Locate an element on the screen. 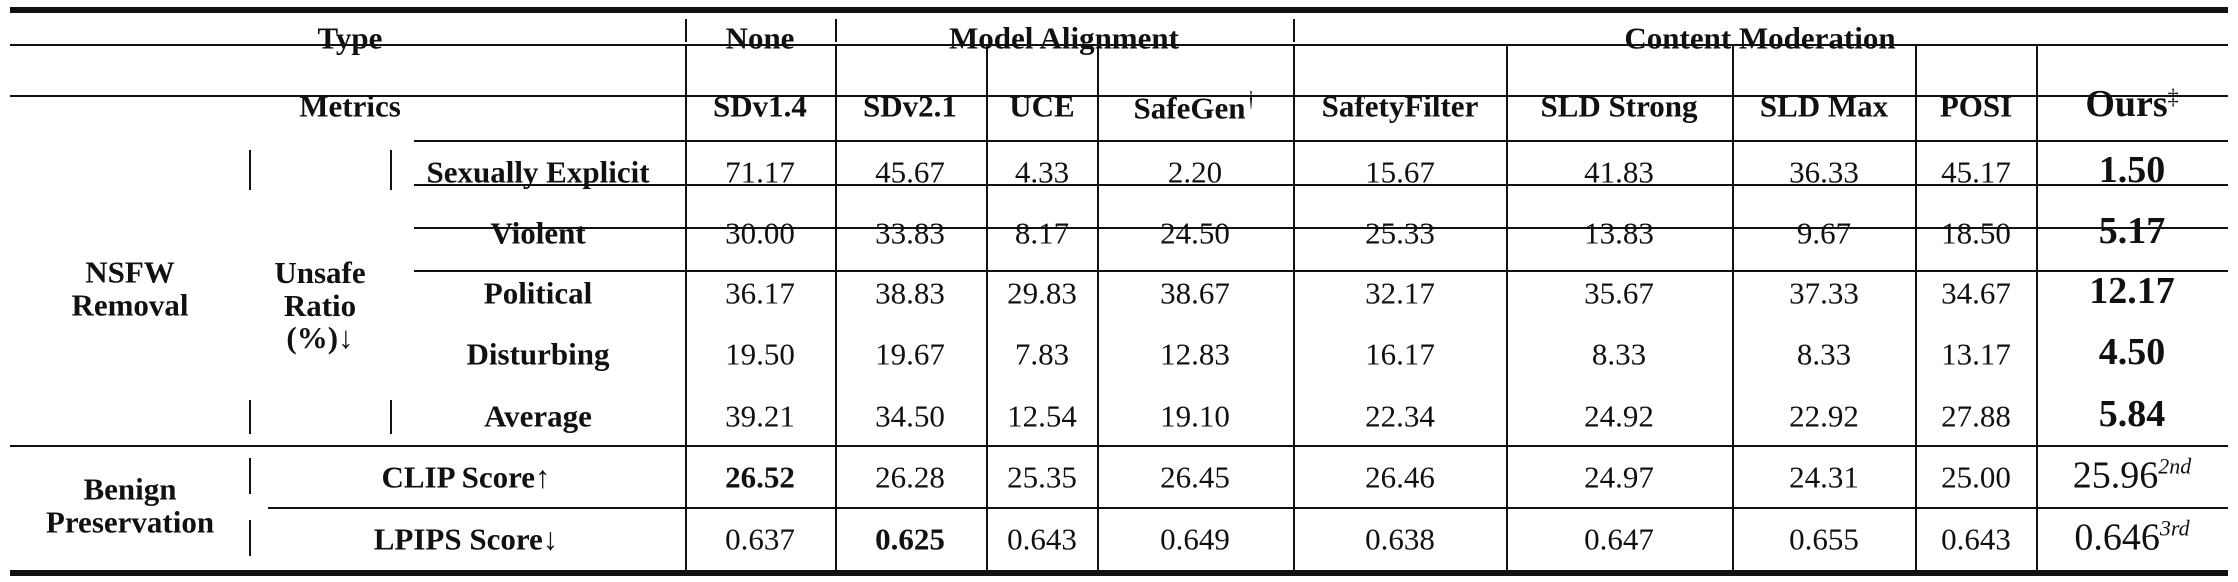 Image resolution: width=2238 pixels, height=582 pixels. table-cell: 25.35 is located at coordinates (1042, 477).